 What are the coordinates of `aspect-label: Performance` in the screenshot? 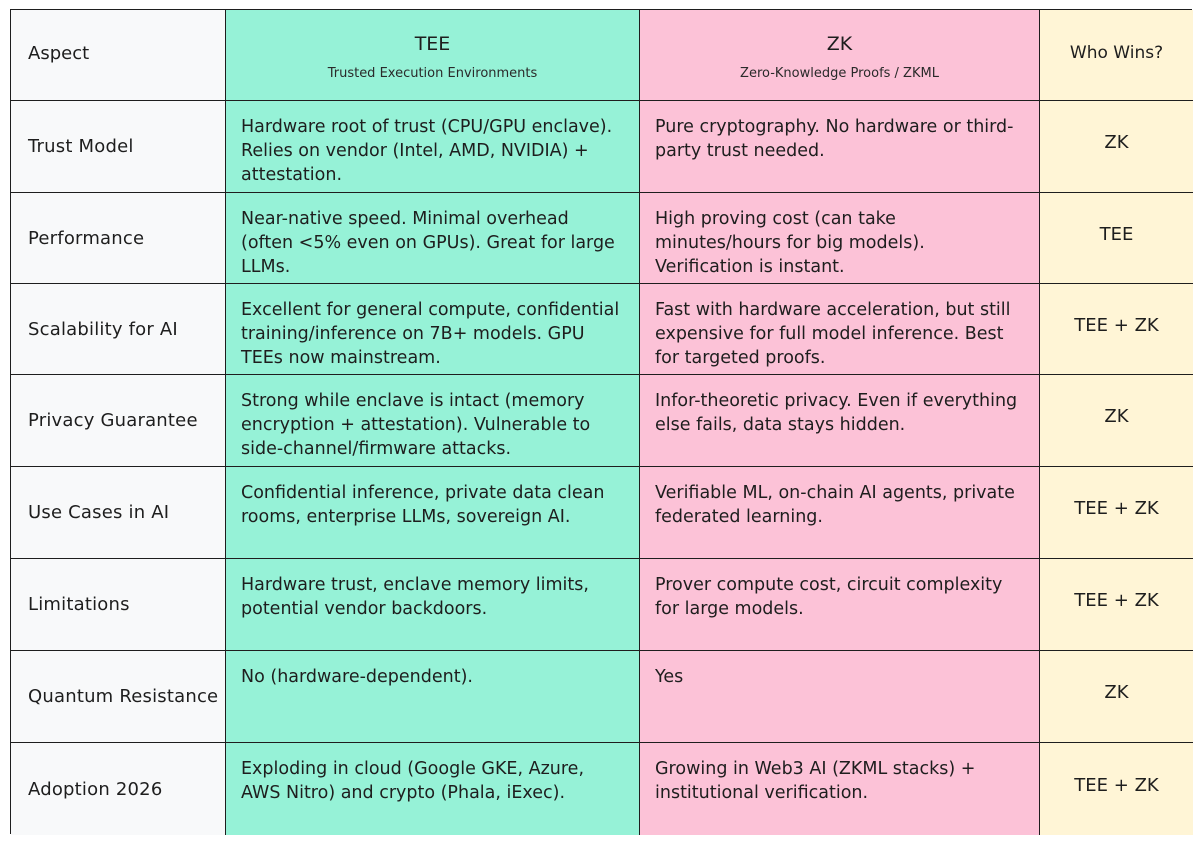 It's located at (86, 238).